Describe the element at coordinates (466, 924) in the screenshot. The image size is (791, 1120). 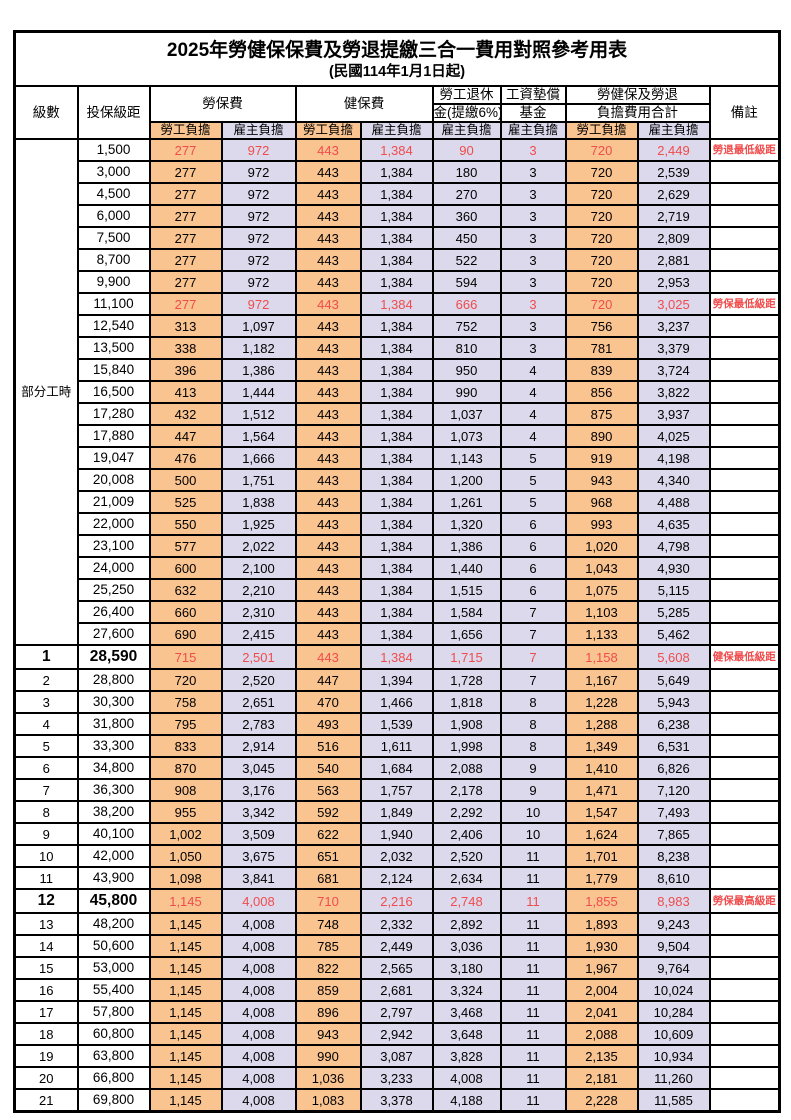
I see `cell-value: 2,892` at that location.